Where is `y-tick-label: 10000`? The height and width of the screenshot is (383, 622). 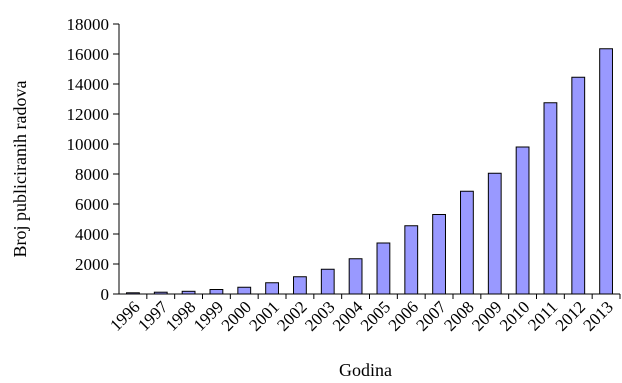
y-tick-label: 10000 is located at coordinates (88, 144).